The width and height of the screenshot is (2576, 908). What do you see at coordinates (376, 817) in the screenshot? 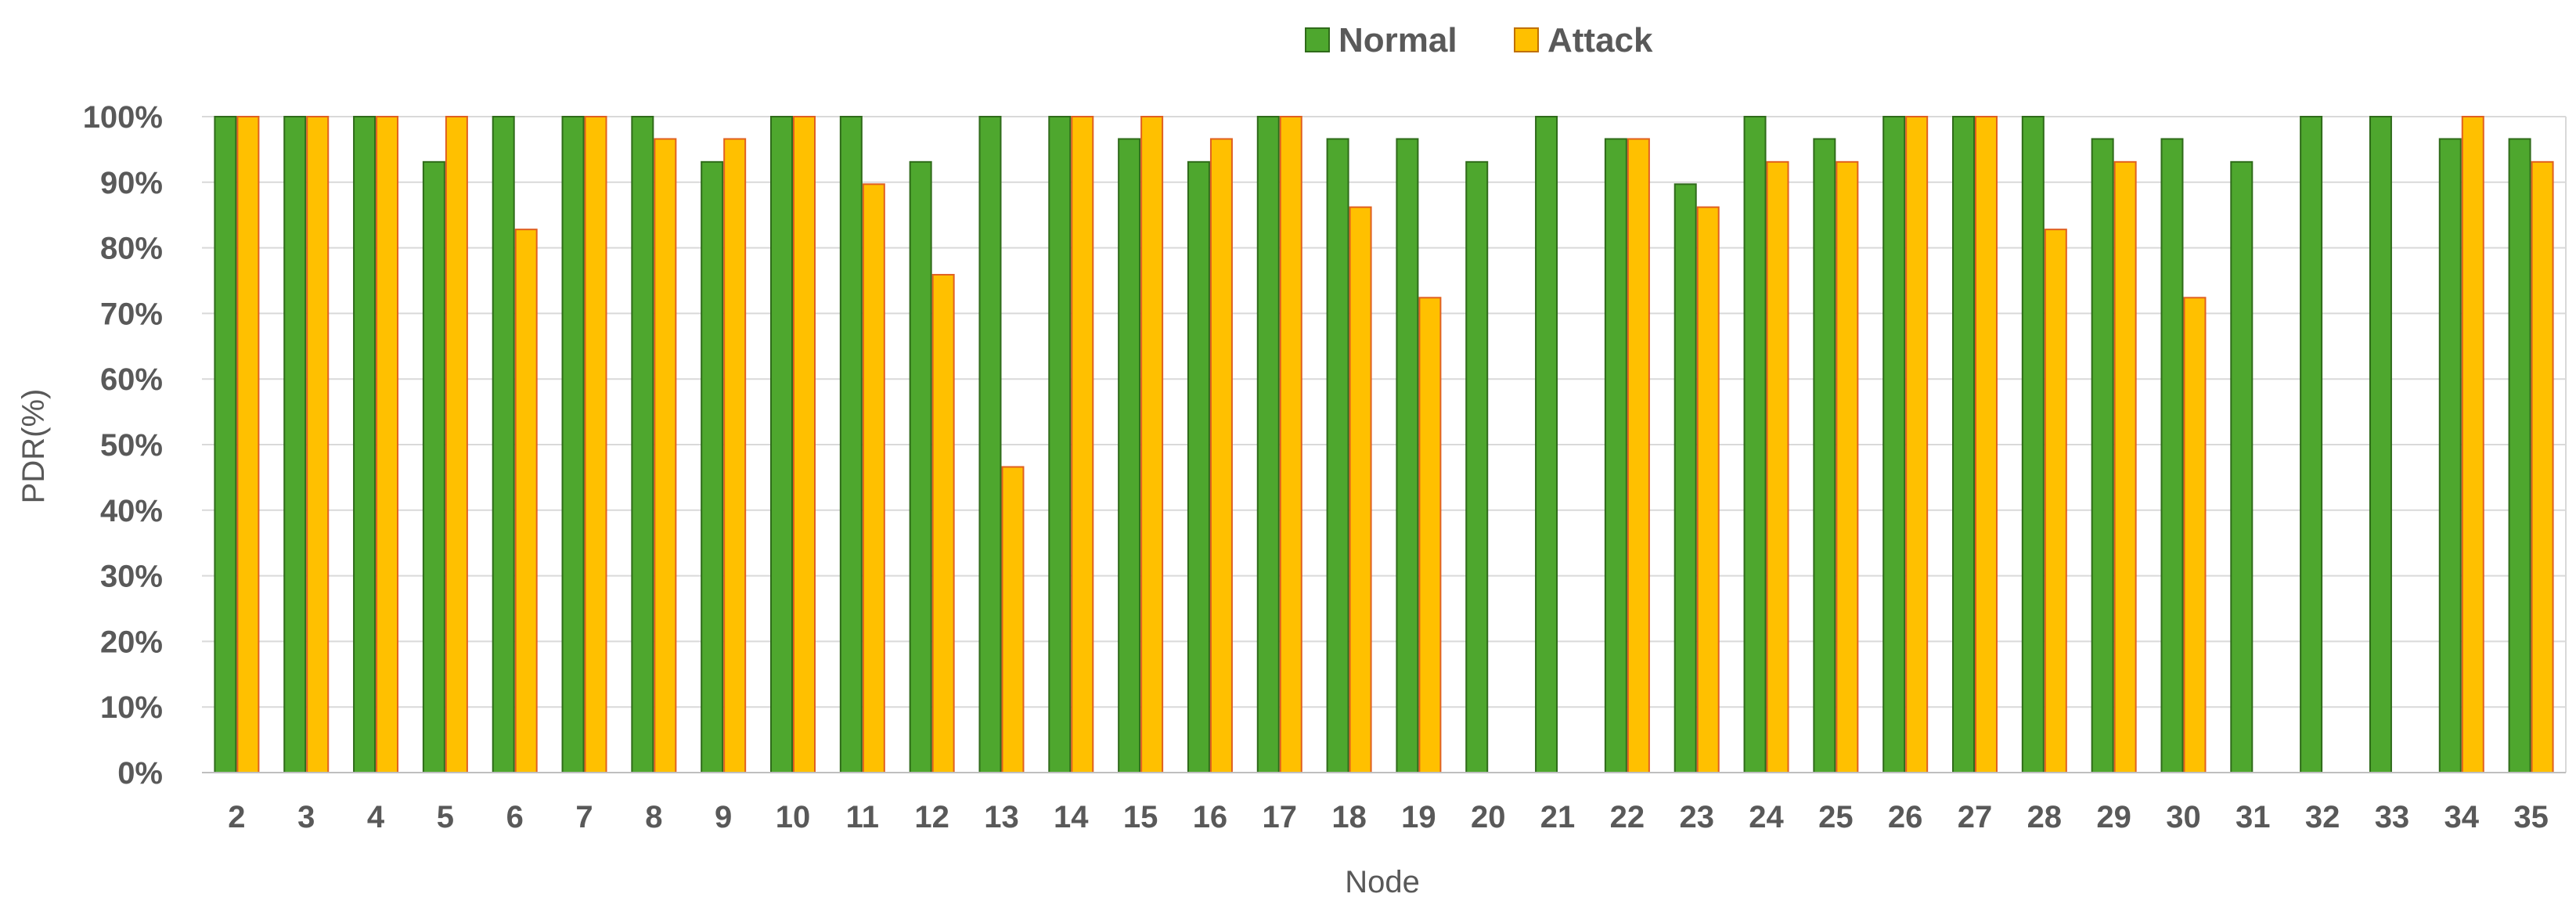
I see `x-tick-label: 4` at bounding box center [376, 817].